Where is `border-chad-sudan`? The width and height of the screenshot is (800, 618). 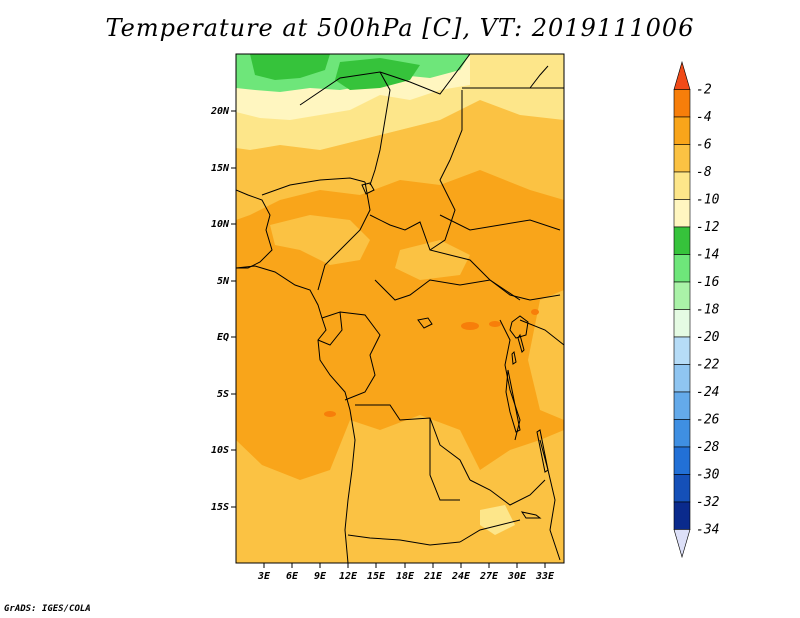 border-chad-sudan is located at coordinates (446, 170).